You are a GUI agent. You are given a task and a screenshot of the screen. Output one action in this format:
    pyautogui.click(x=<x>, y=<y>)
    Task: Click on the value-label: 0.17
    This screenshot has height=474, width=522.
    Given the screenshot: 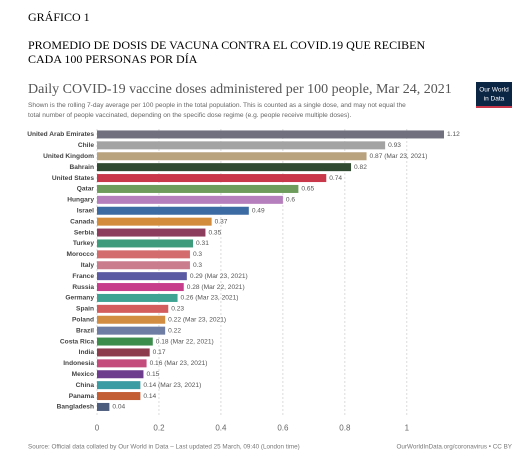 What is the action you would take?
    pyautogui.click(x=159, y=352)
    